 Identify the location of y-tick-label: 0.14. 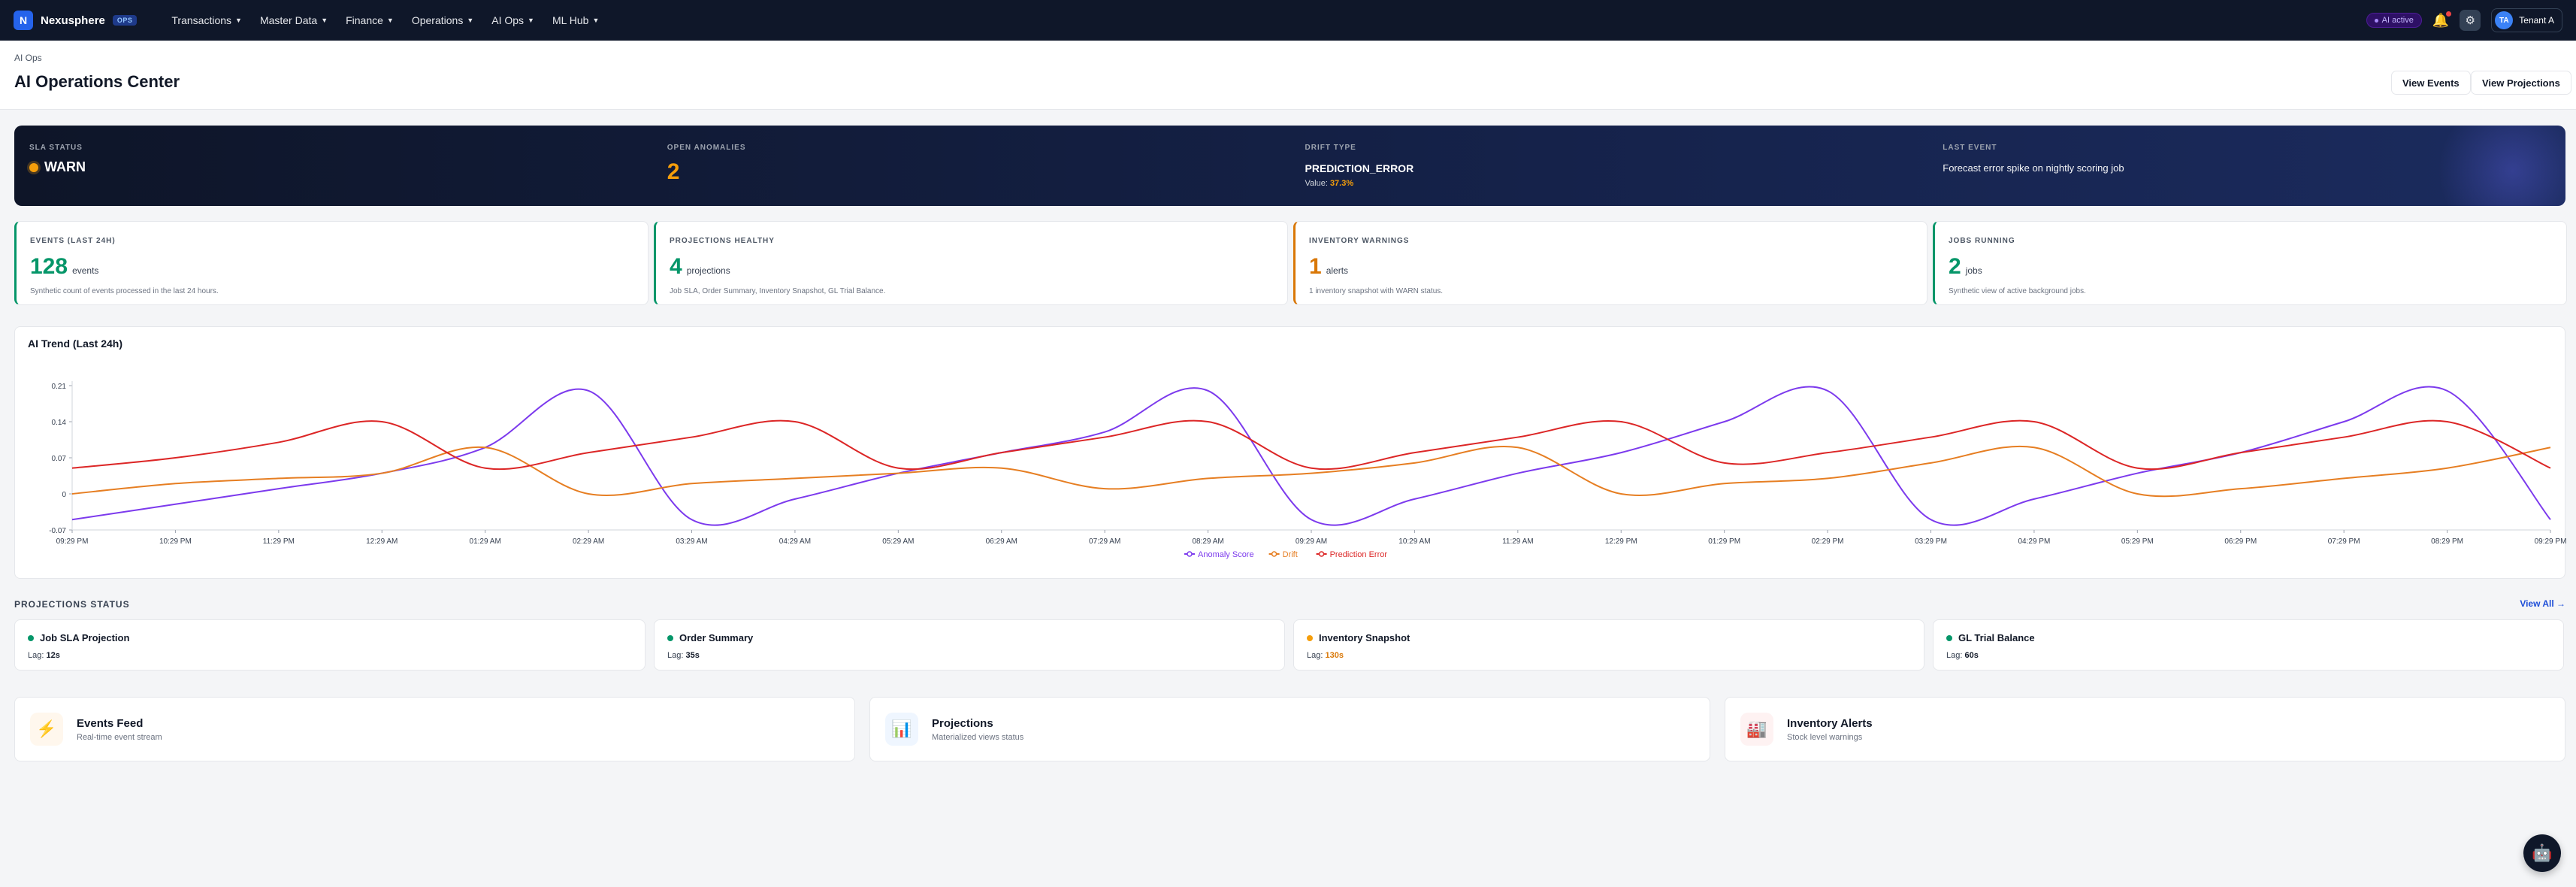
(59, 423).